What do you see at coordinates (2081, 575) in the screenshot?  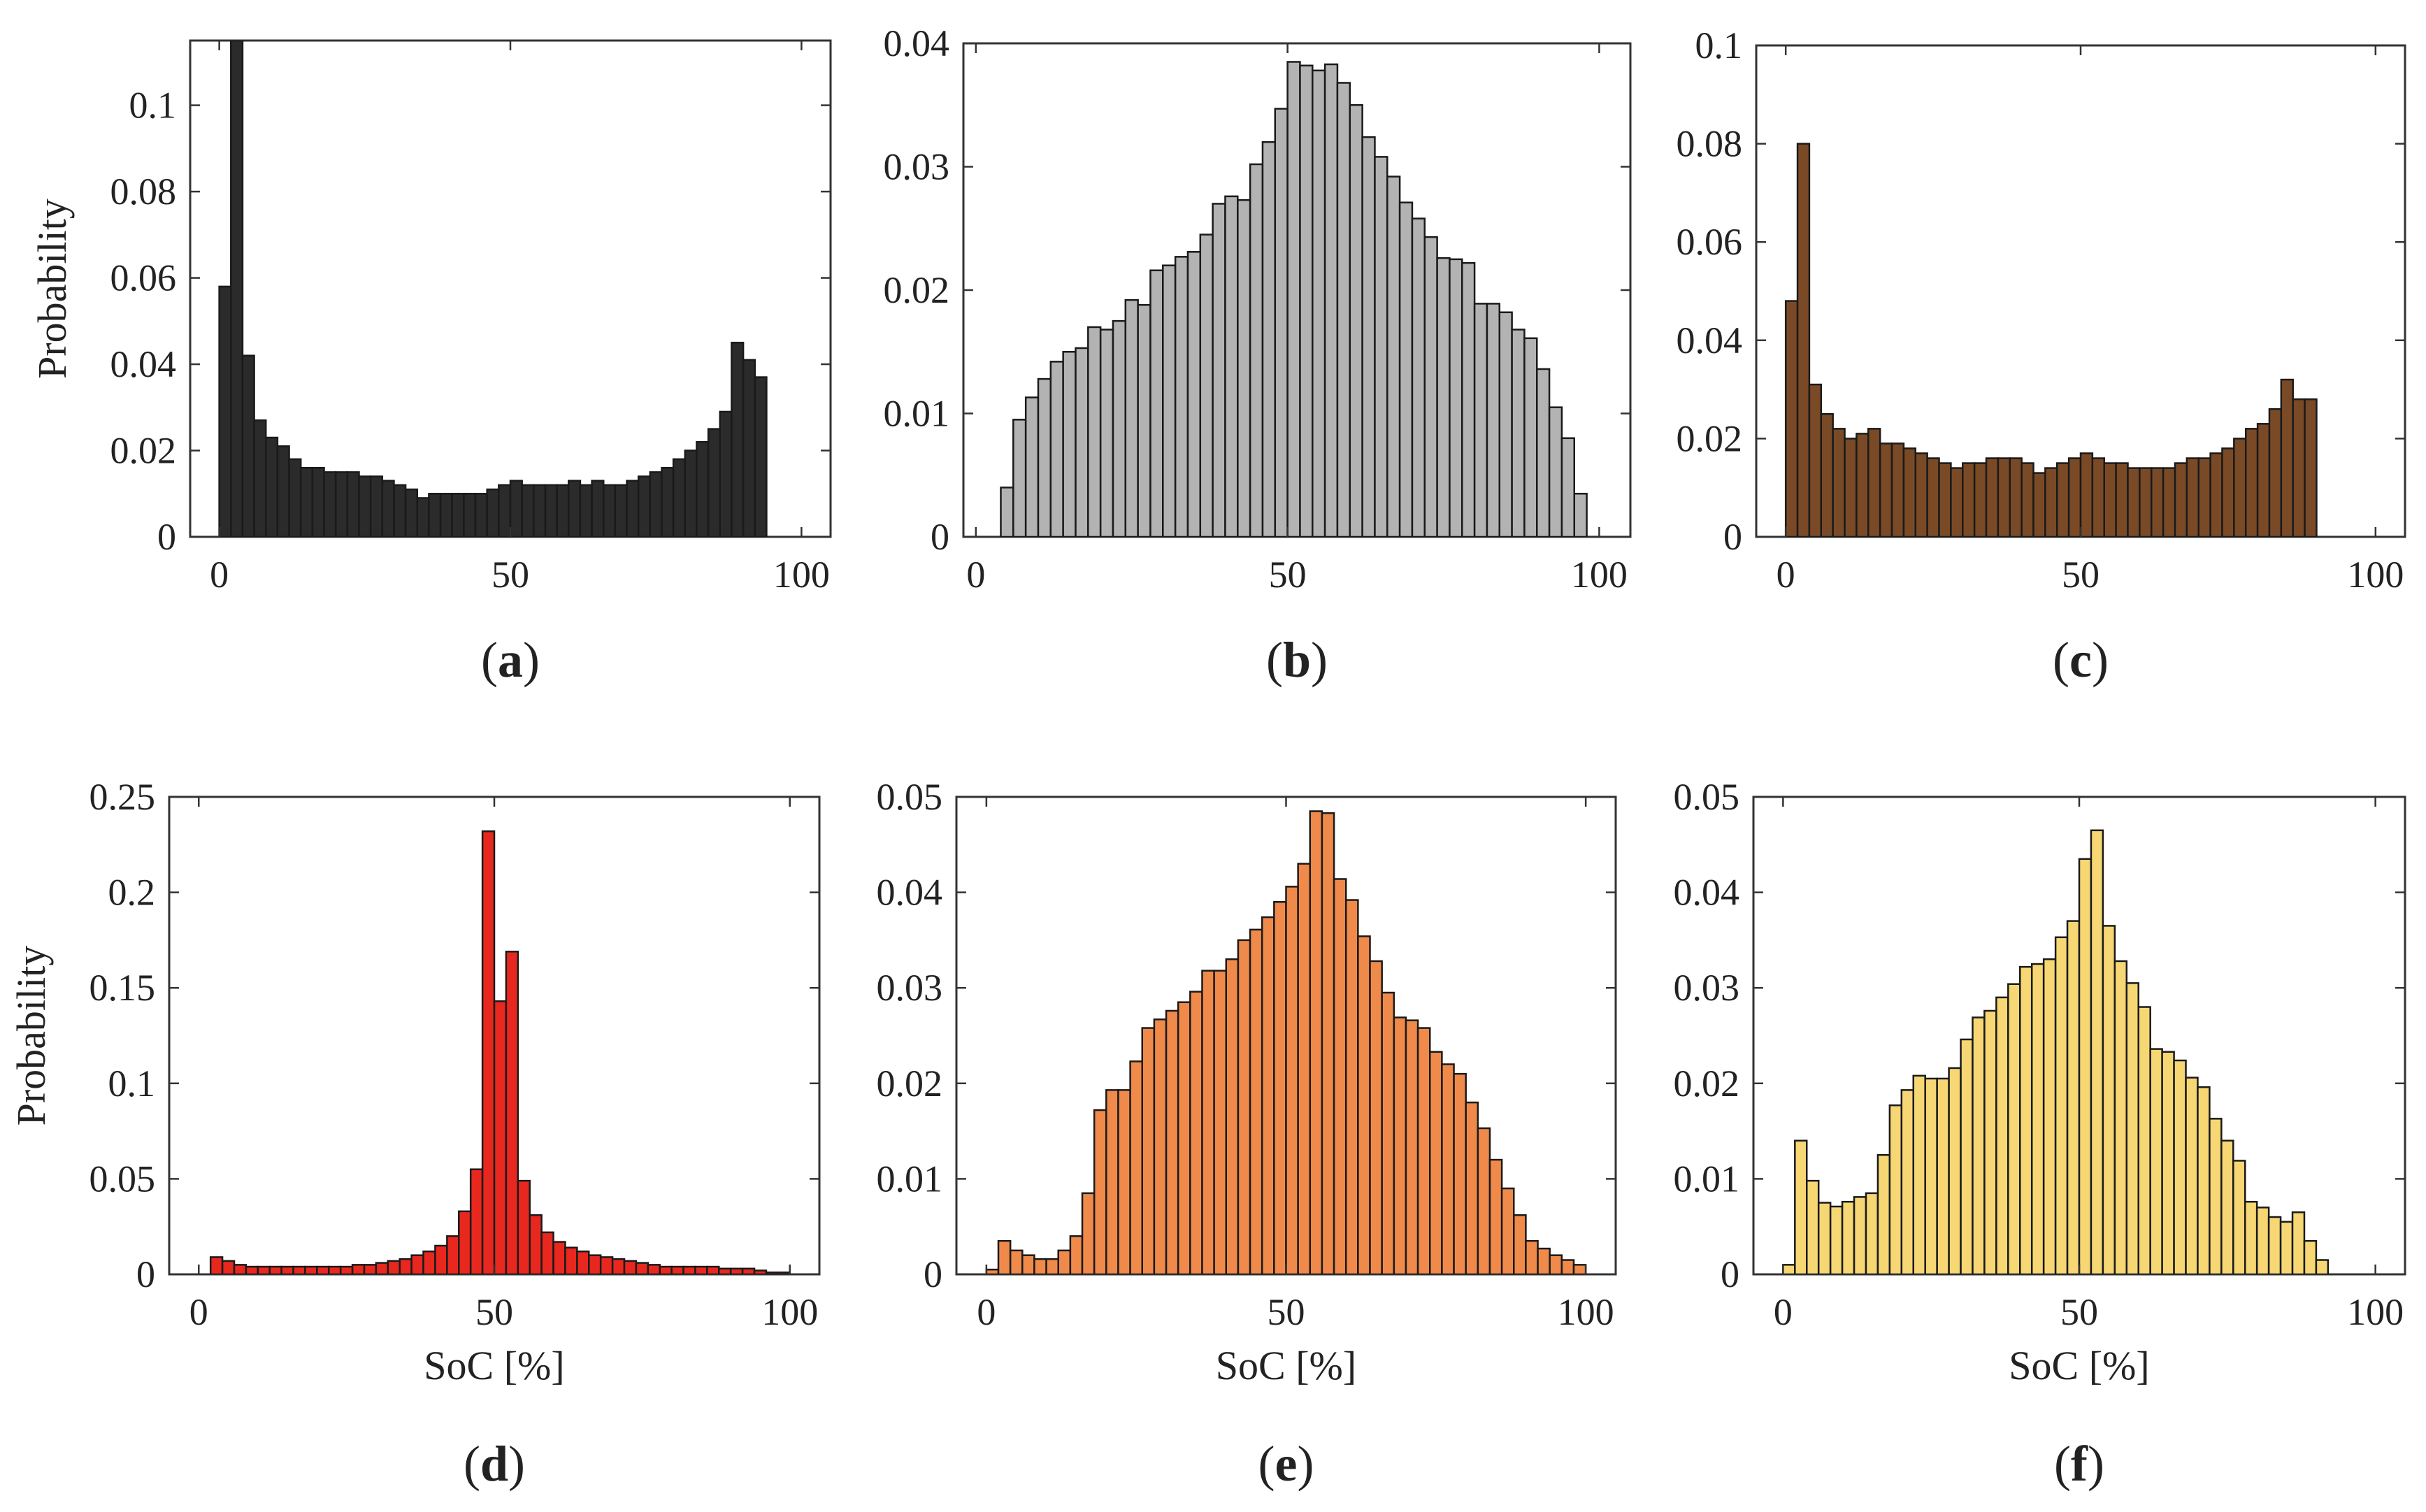 I see `xtick-label-c-1: 50` at bounding box center [2081, 575].